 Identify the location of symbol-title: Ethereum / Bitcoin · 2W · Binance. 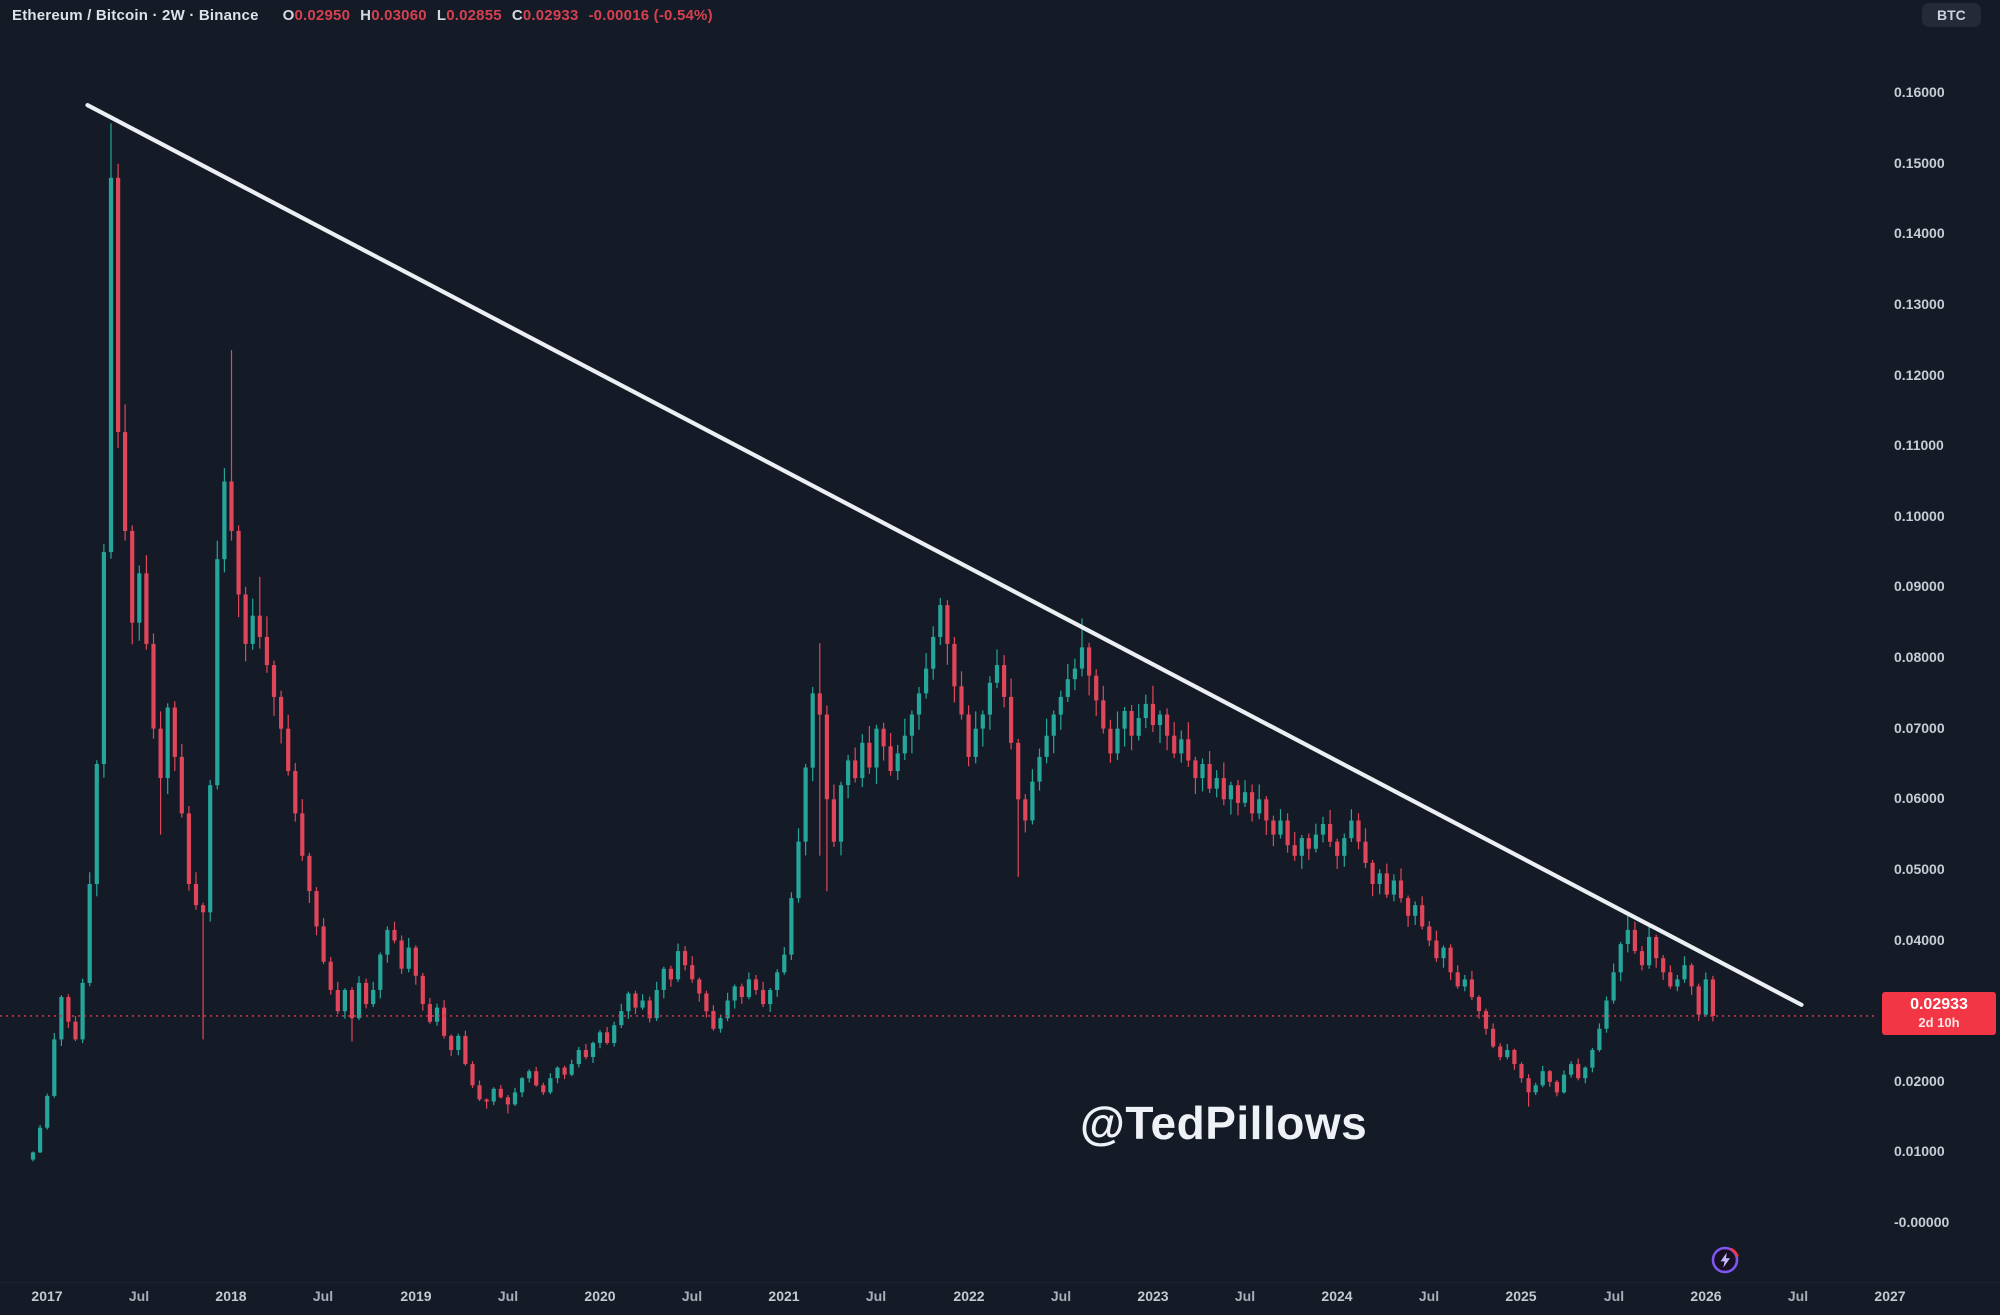
(135, 15).